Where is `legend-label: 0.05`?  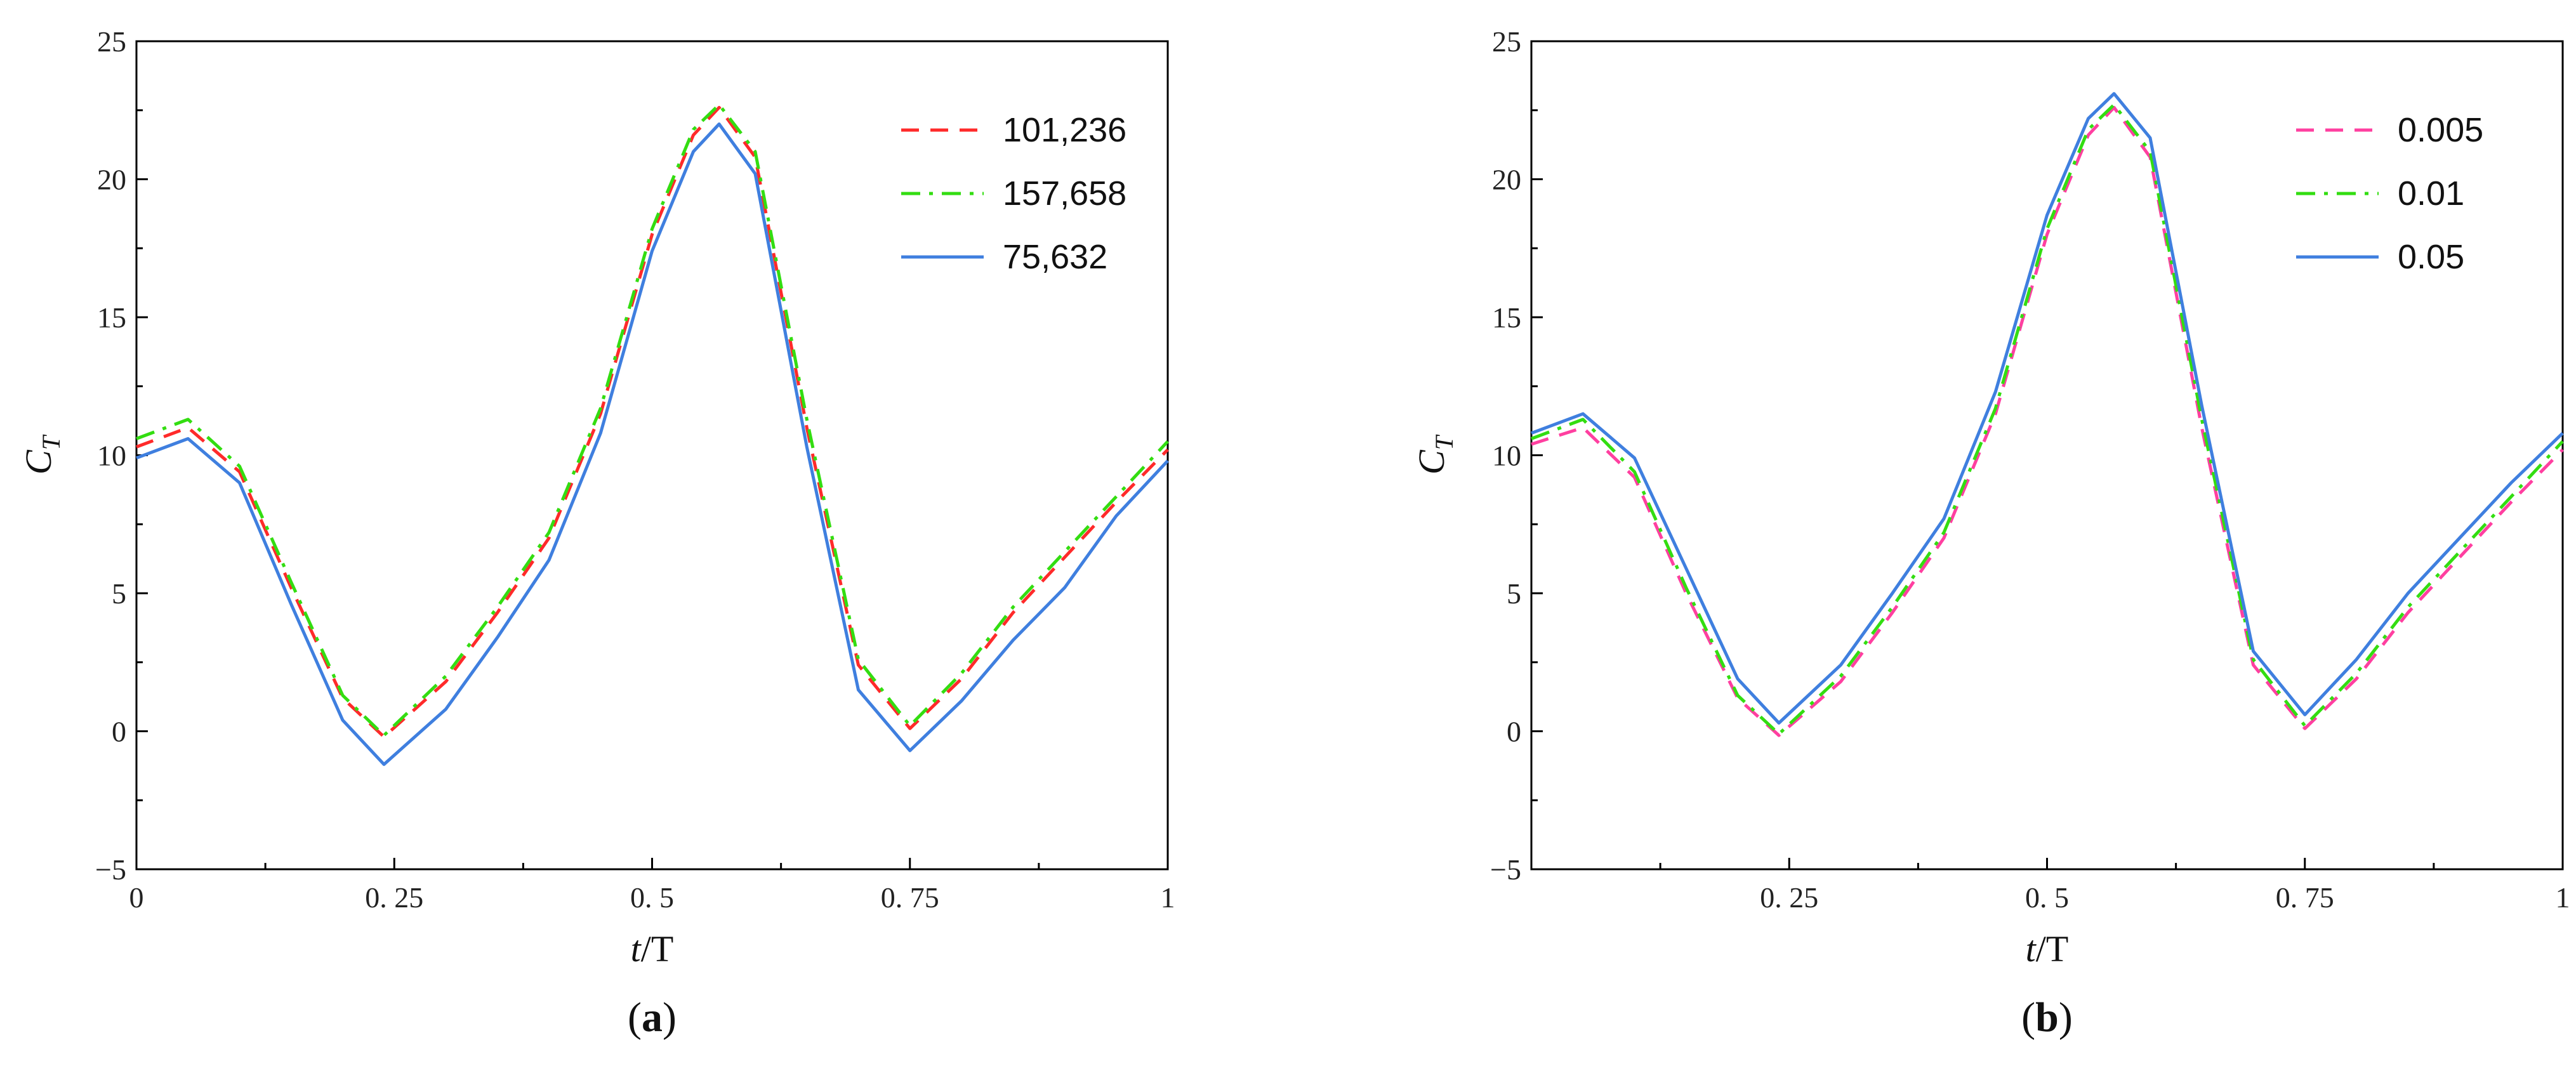 legend-label: 0.05 is located at coordinates (2431, 257).